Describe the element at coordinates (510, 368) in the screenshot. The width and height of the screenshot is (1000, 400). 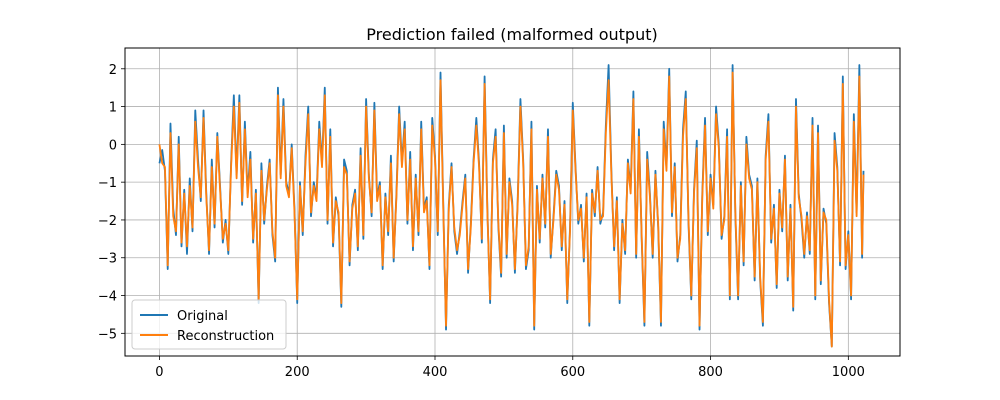
I see `x-axis: 0 200 400 600 800 1000` at that location.